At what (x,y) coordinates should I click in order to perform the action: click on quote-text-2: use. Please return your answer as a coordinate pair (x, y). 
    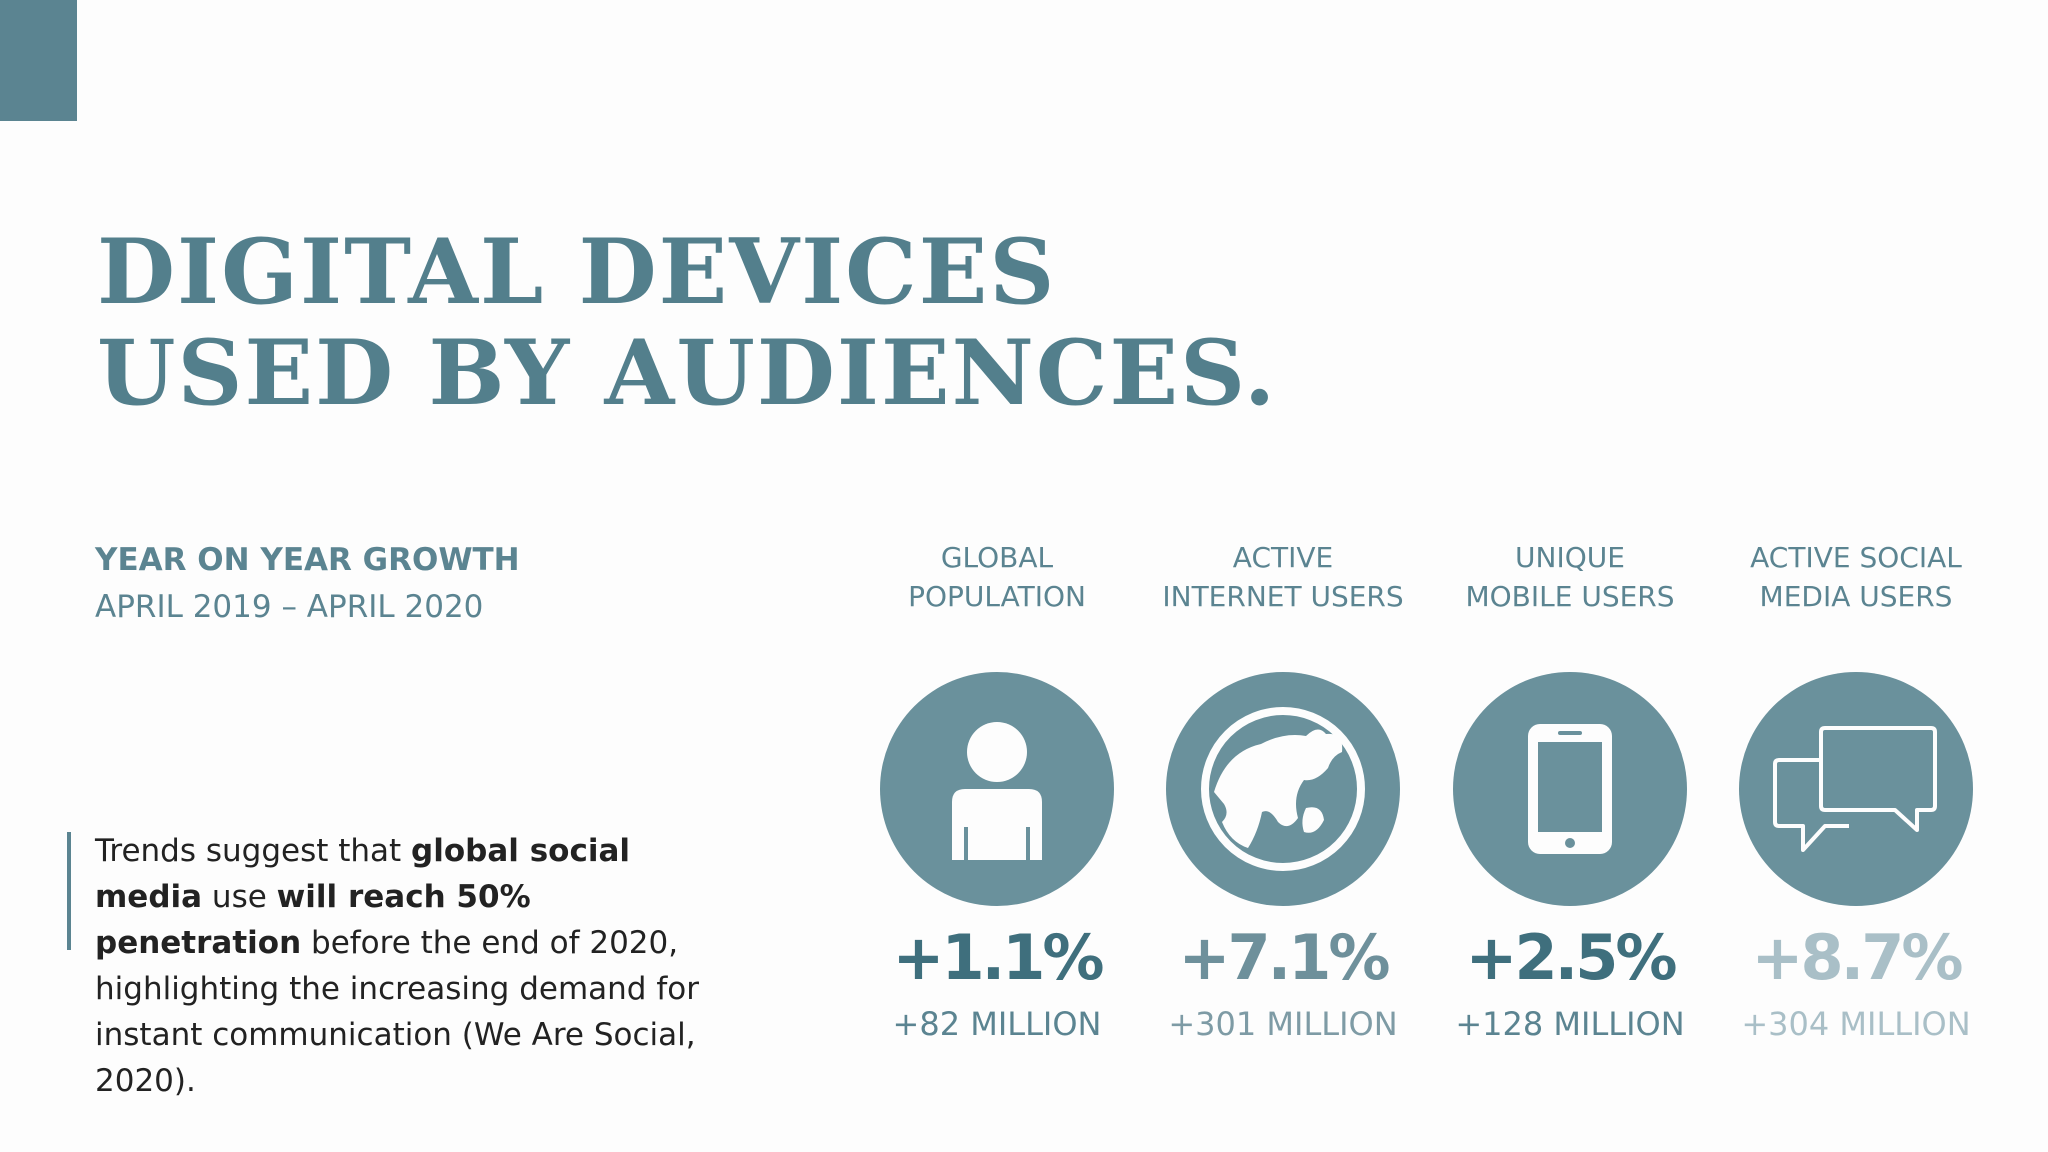
    Looking at the image, I should click on (239, 897).